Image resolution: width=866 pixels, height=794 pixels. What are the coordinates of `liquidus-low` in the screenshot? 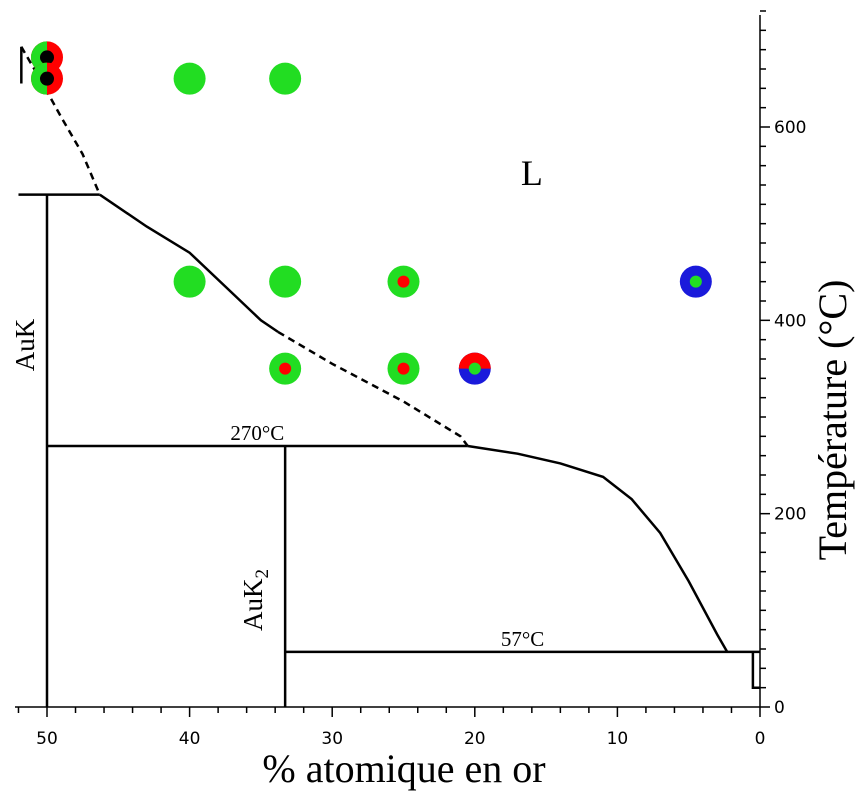 It's located at (598, 548).